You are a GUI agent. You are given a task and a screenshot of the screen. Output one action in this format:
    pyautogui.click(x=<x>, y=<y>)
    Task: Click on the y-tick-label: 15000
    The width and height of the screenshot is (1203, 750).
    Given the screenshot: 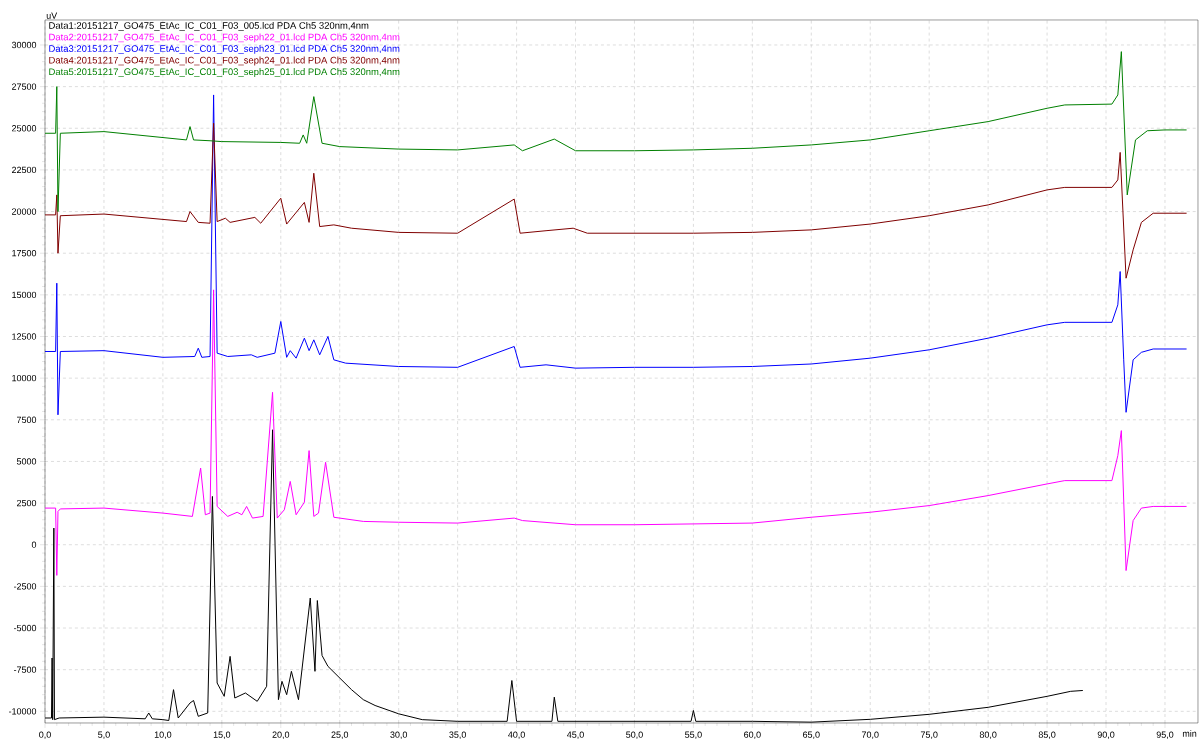 What is the action you would take?
    pyautogui.click(x=24, y=295)
    